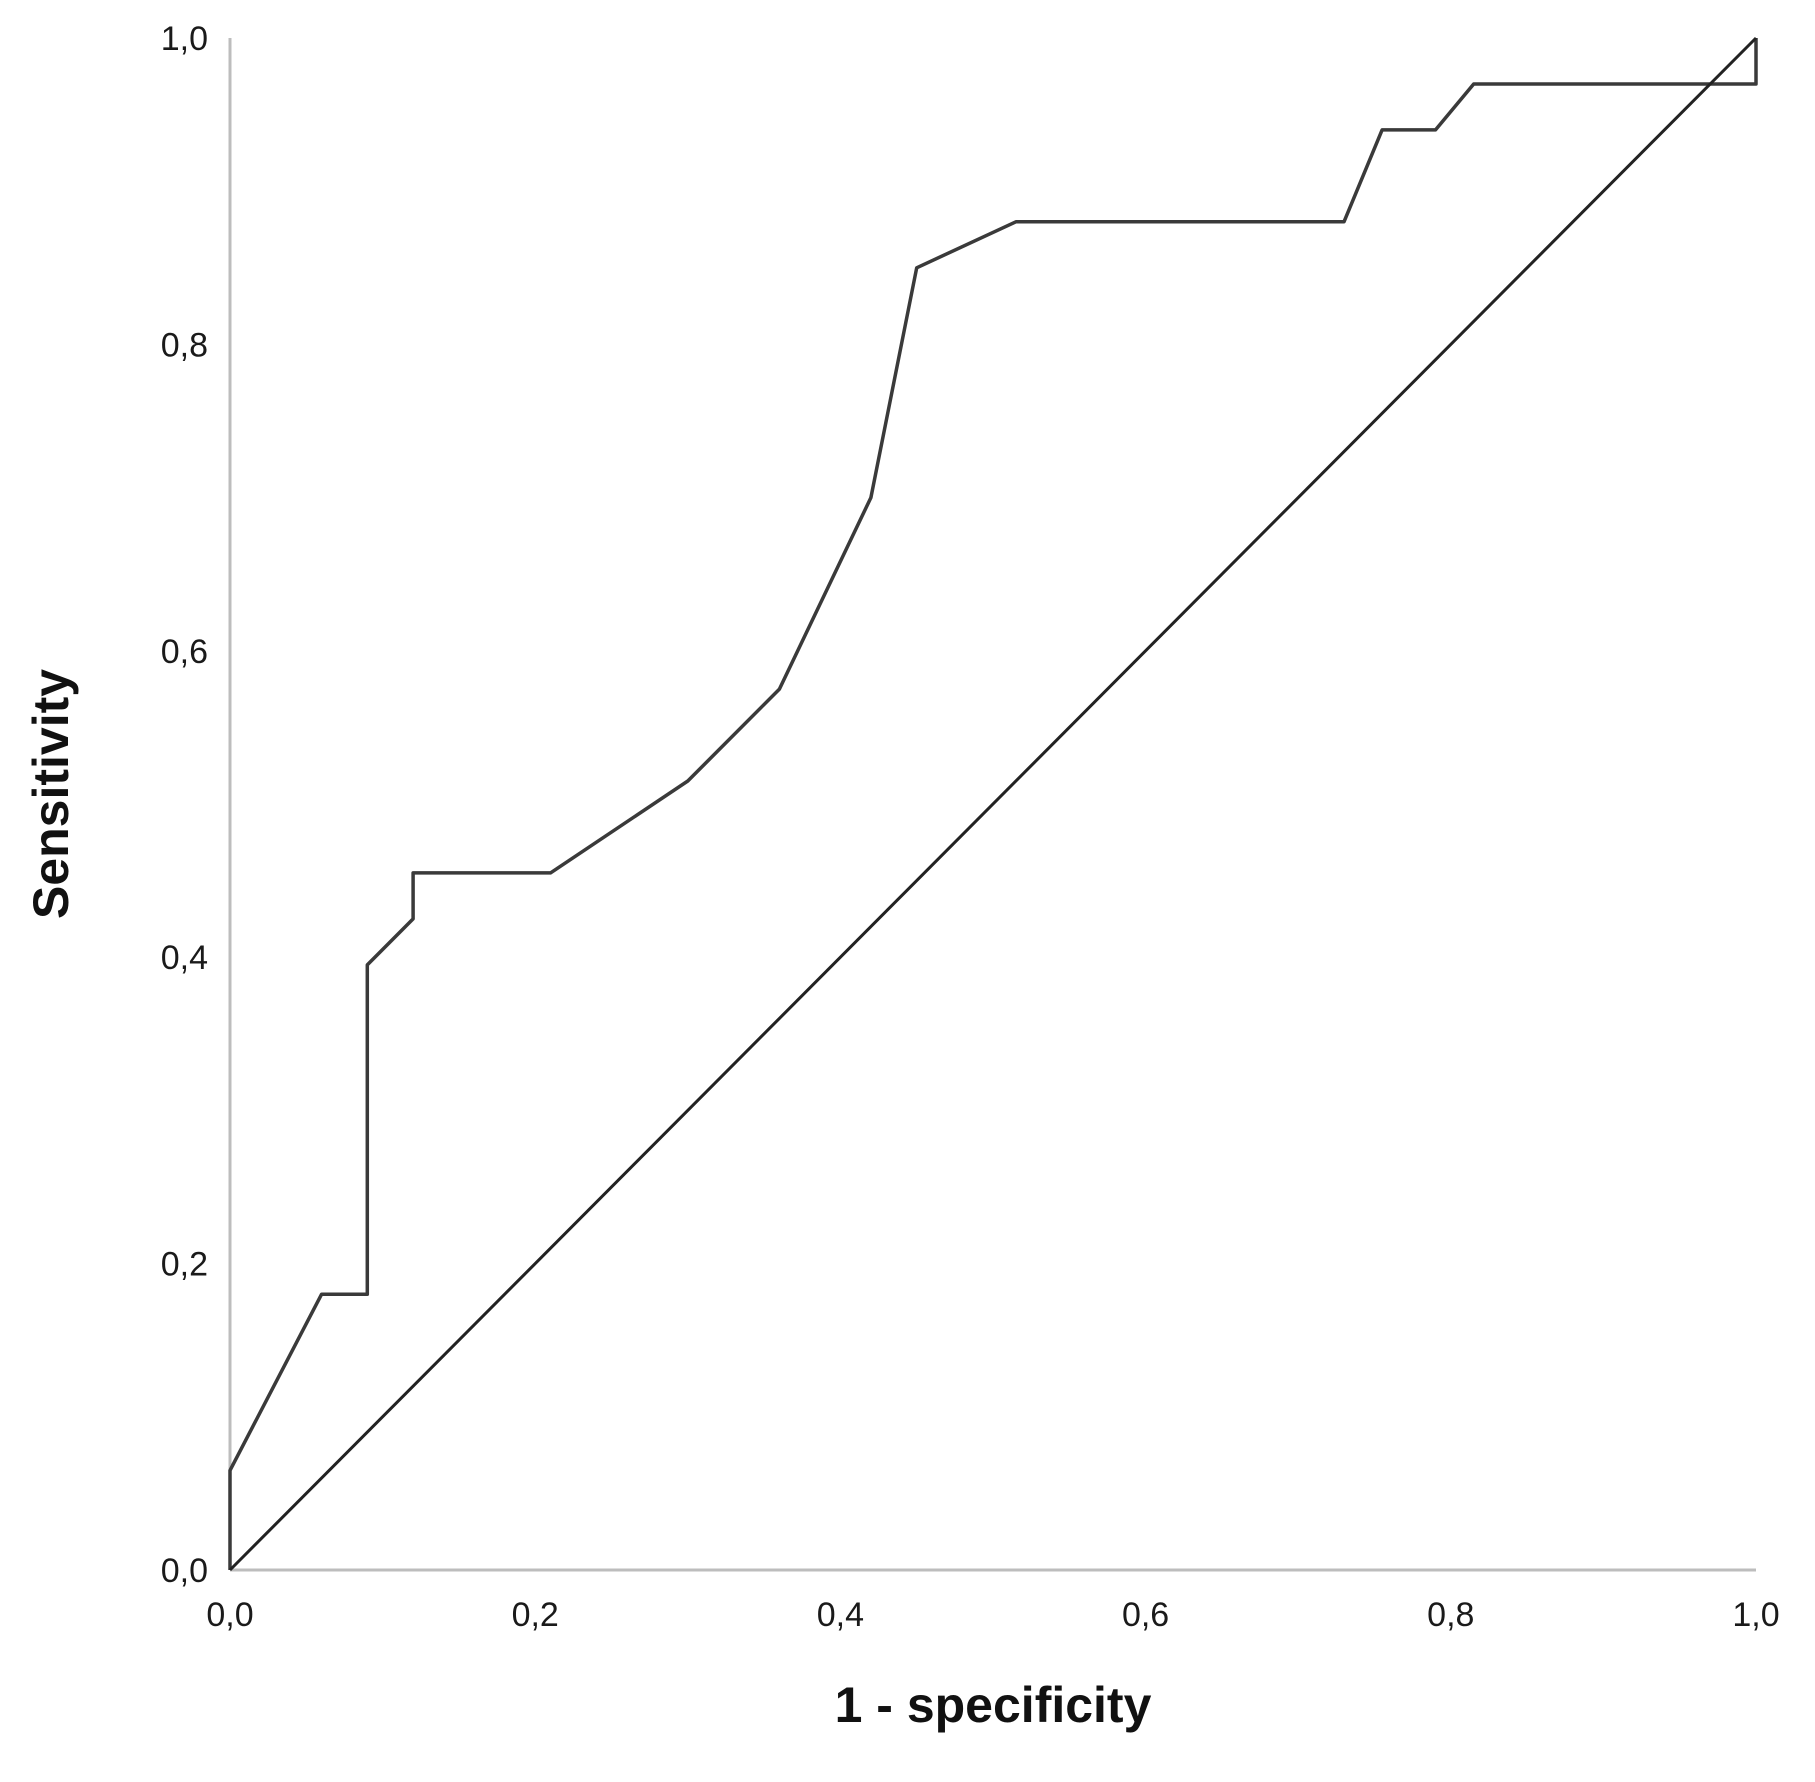 The width and height of the screenshot is (1815, 1782). I want to click on y-tick-labels: 0,0 0,2 0,4 0,6 0,8 1,0, so click(184, 805).